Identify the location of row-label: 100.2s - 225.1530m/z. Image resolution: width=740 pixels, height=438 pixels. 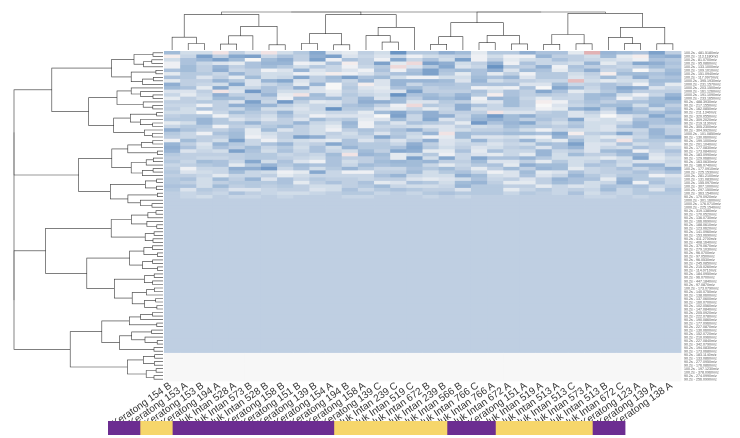
(701, 172).